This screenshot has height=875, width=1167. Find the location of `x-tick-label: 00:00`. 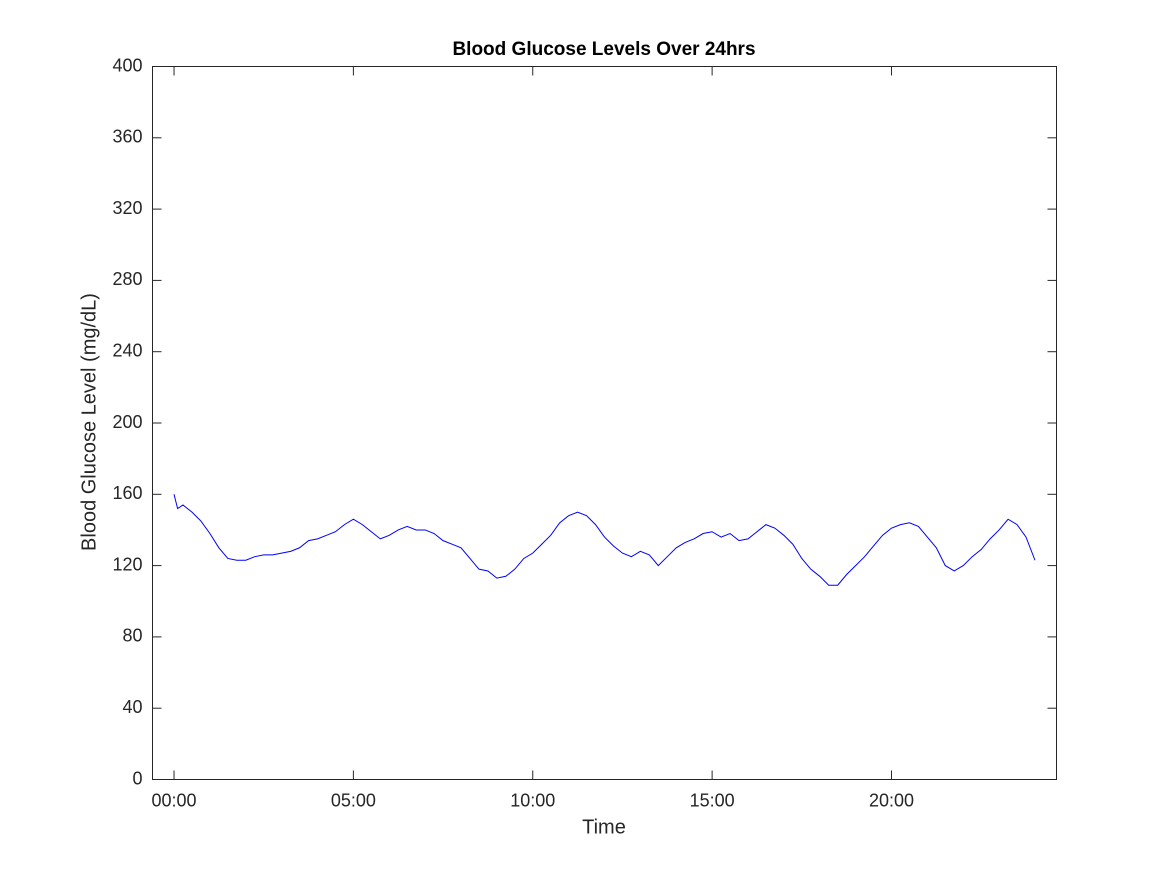

x-tick-label: 00:00 is located at coordinates (174, 800).